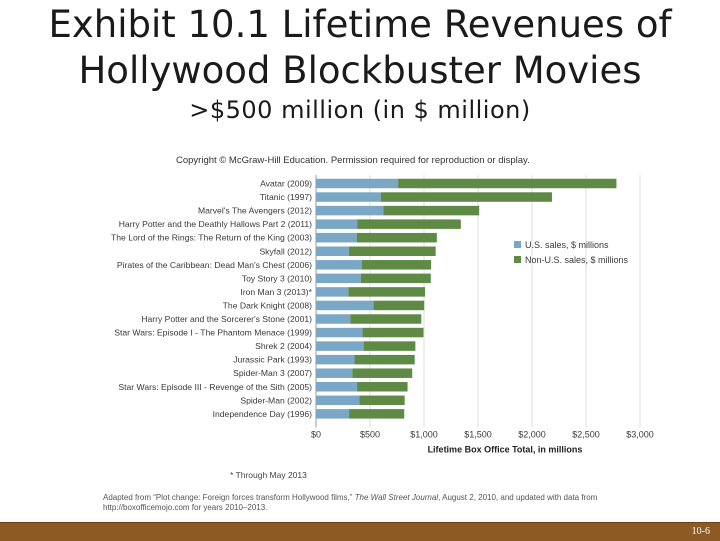 The height and width of the screenshot is (541, 720). Describe the element at coordinates (277, 278) in the screenshot. I see `category-label: Toy Story 3 (2010)` at that location.